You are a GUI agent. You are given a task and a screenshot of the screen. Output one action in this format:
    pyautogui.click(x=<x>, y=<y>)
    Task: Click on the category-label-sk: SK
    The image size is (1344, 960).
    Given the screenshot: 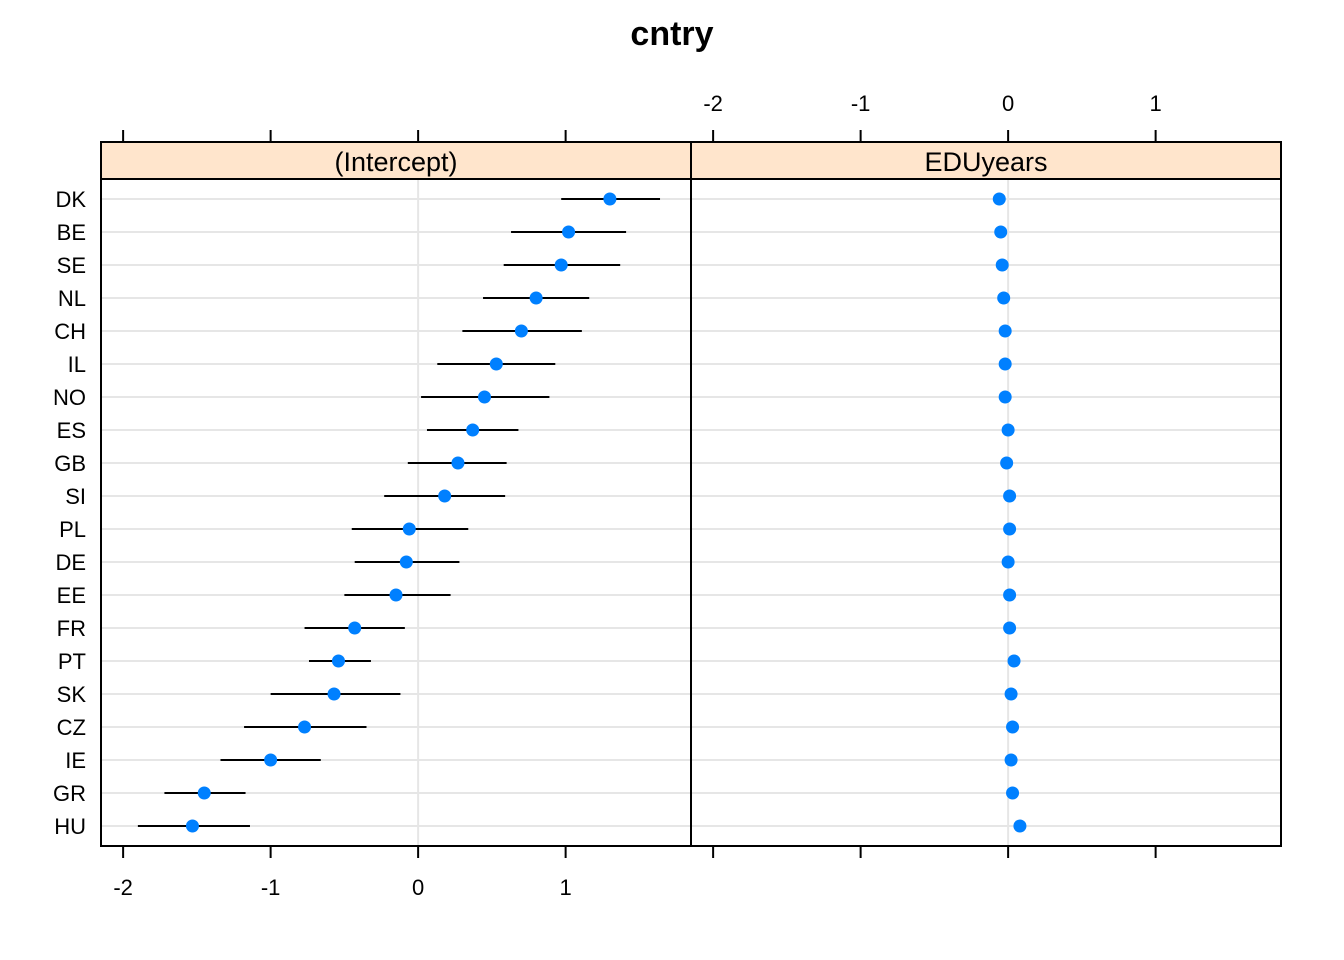 What is the action you would take?
    pyautogui.click(x=72, y=694)
    